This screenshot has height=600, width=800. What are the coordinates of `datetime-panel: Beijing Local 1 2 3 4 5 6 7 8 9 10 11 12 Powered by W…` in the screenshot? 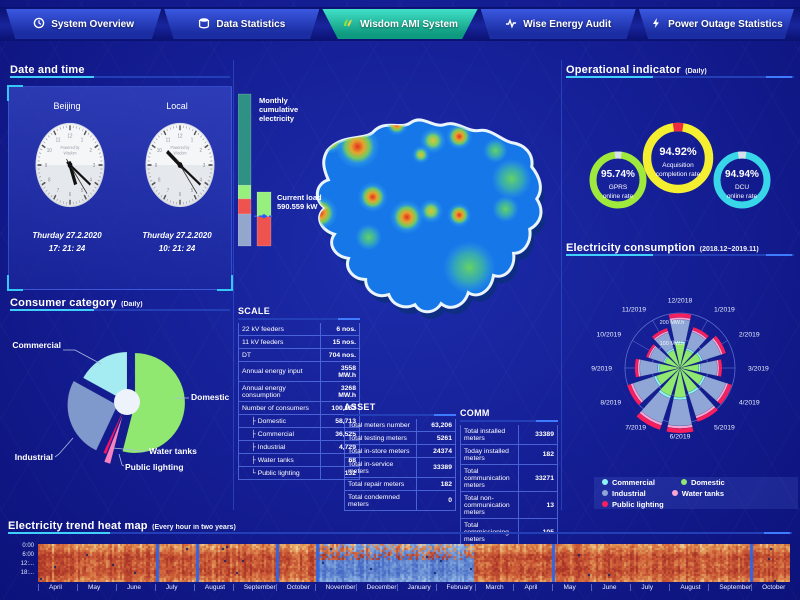 It's located at (120, 188).